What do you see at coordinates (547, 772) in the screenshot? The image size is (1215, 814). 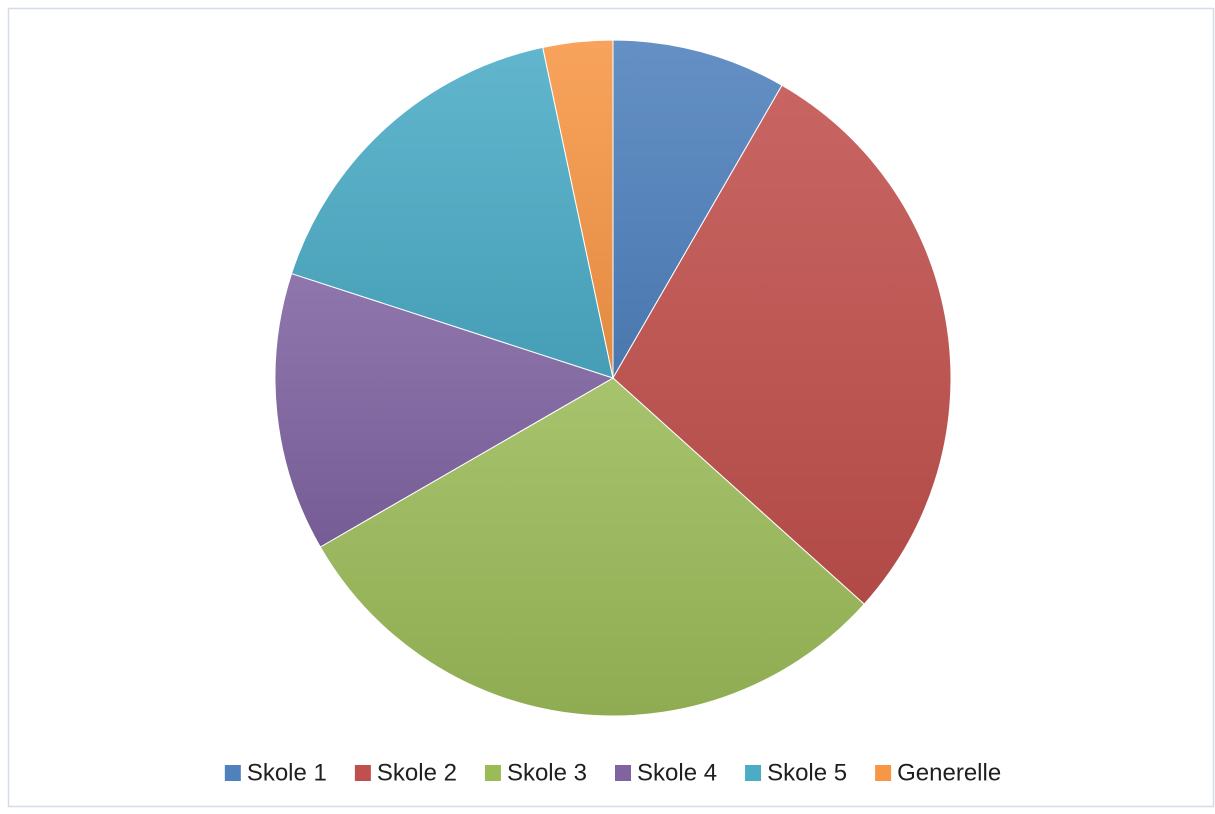 I see `legend-label: Skole 3` at bounding box center [547, 772].